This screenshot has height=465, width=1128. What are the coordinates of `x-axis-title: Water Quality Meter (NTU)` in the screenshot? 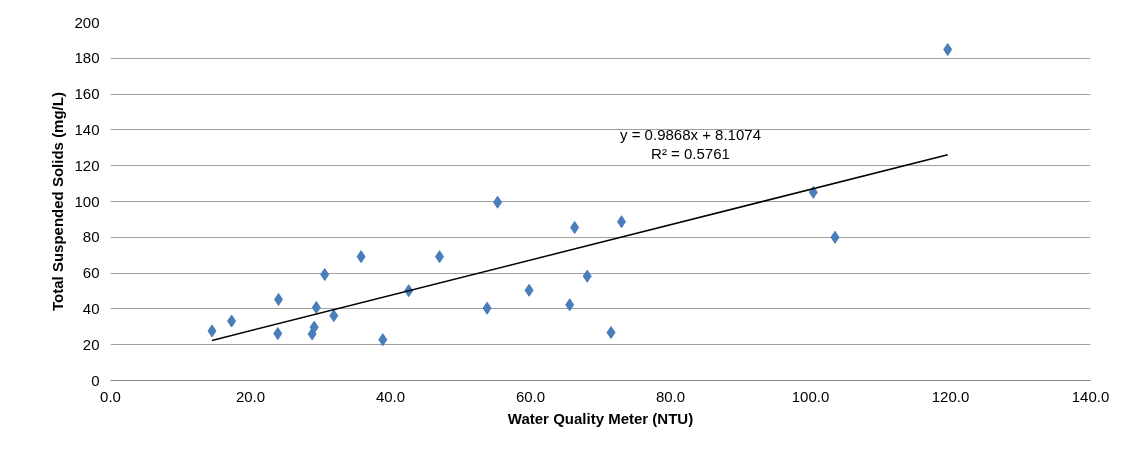 It's located at (600, 418).